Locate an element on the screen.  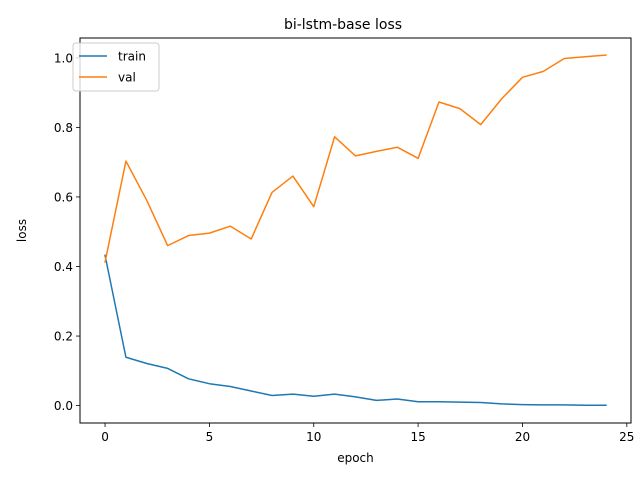
x-tick-label: 10 is located at coordinates (313, 437).